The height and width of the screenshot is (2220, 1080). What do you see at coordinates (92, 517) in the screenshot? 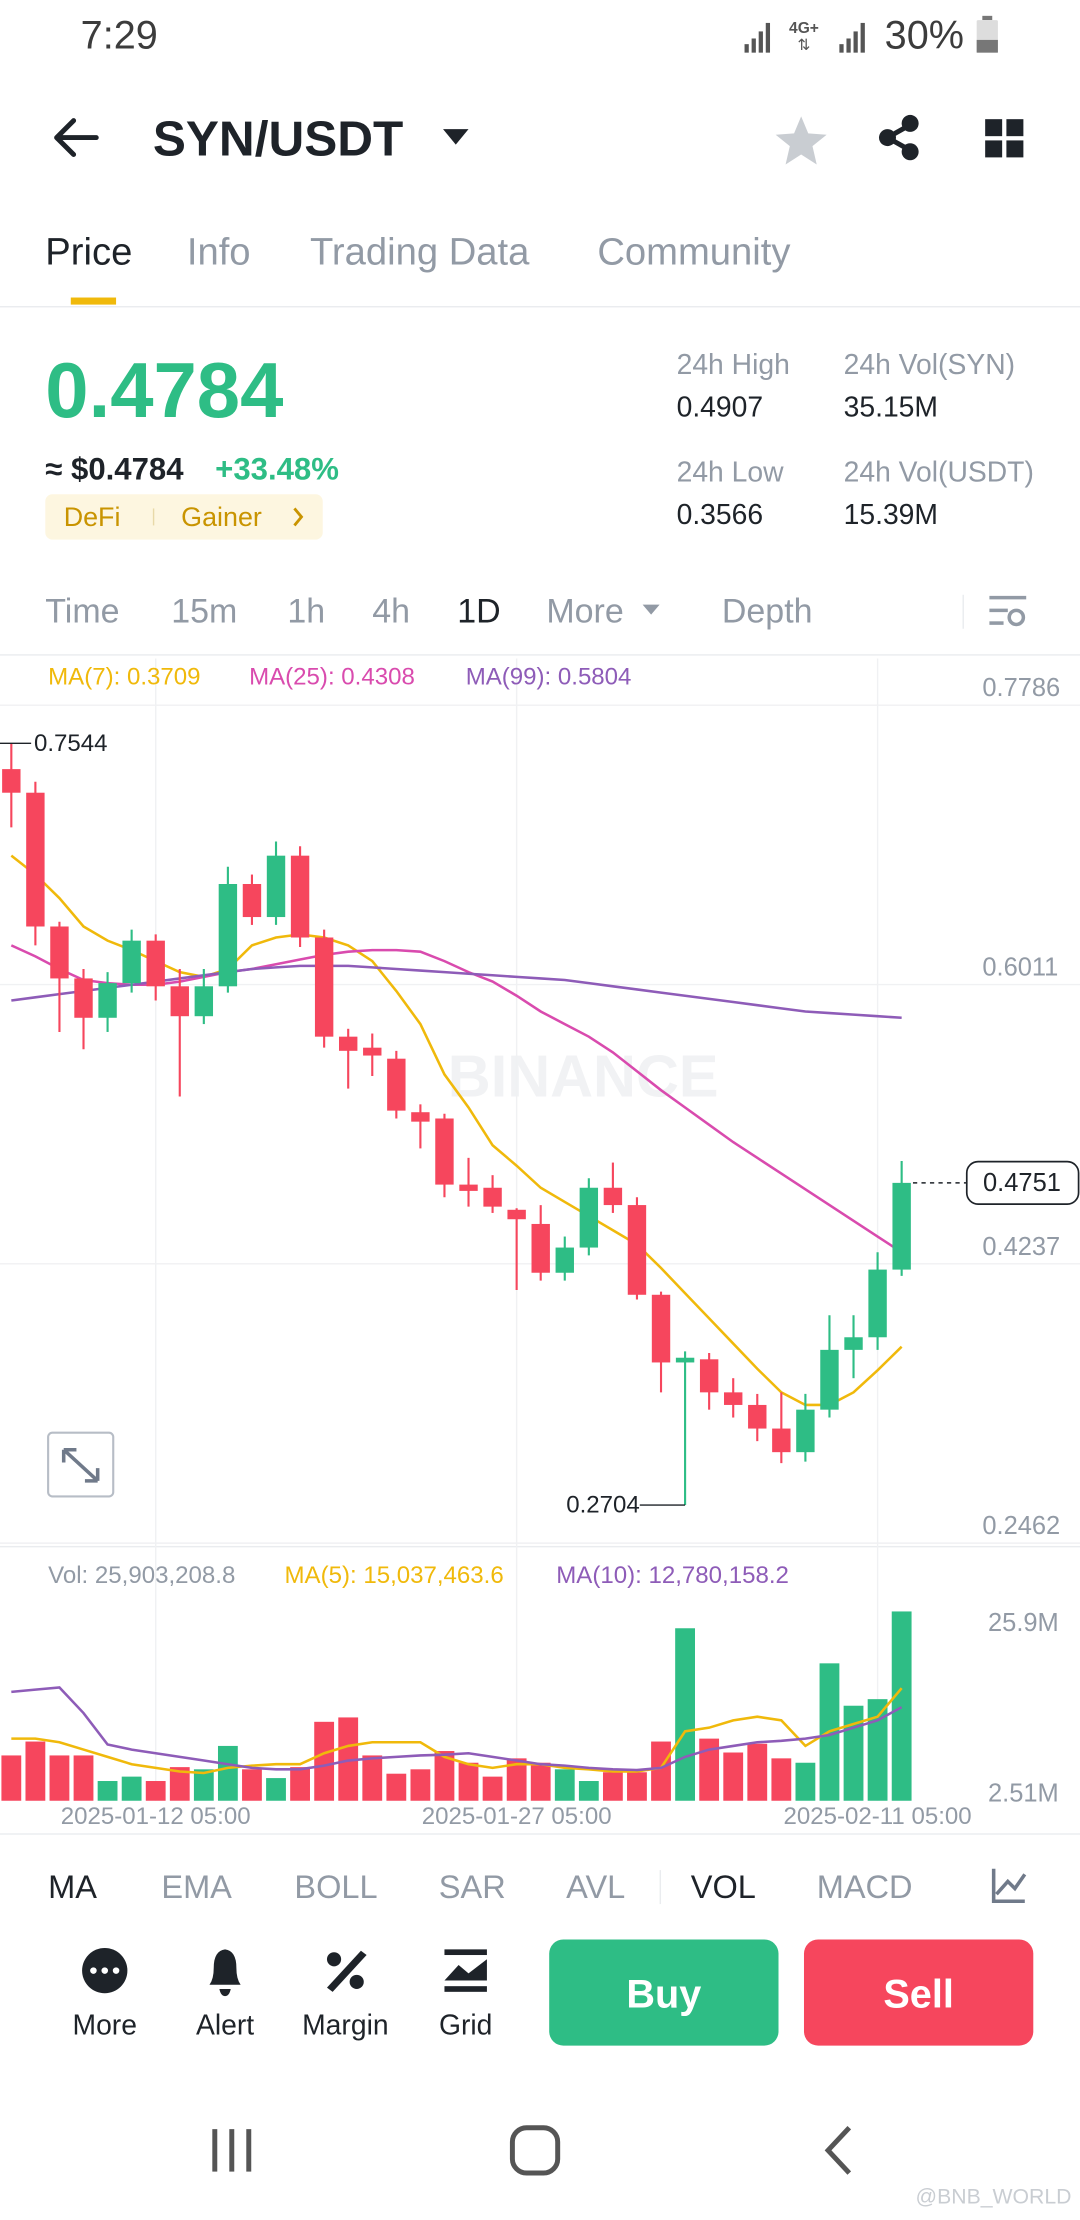
I see `tag: DeFi` at bounding box center [92, 517].